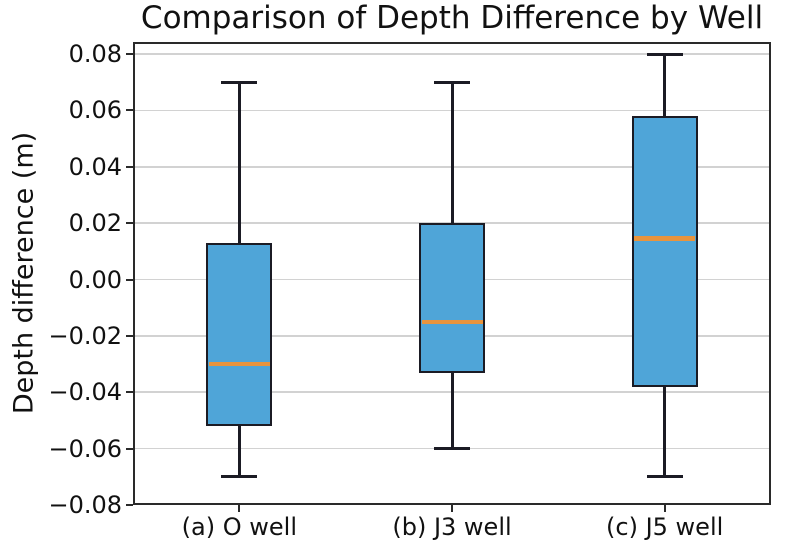 This screenshot has width=800, height=544. What do you see at coordinates (452, 18) in the screenshot?
I see `chart-title: Comparison of Depth Difference by Well` at bounding box center [452, 18].